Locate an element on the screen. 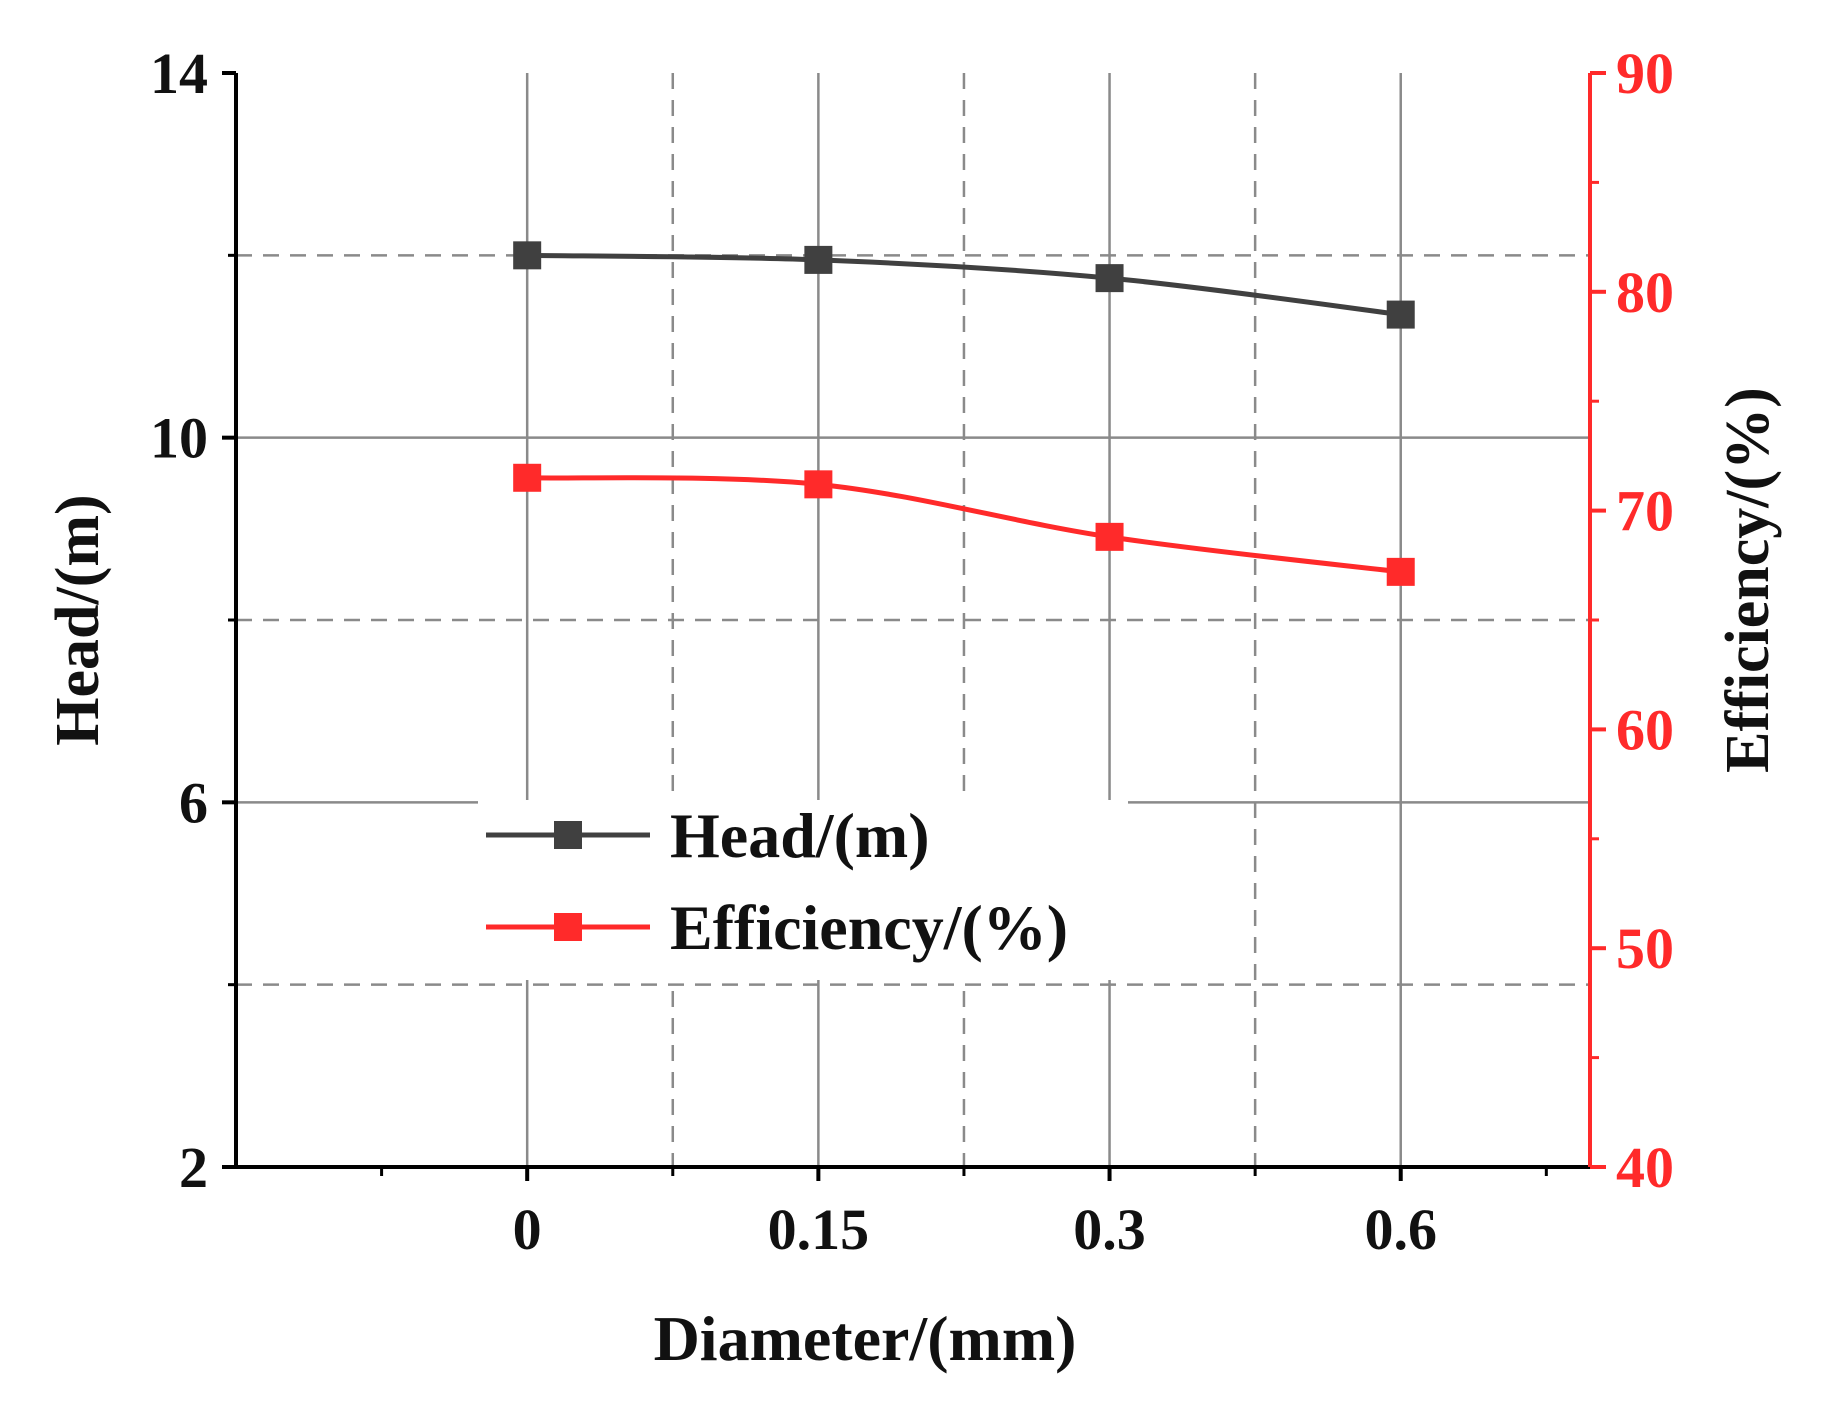  series-line-efficiency is located at coordinates (964, 525).